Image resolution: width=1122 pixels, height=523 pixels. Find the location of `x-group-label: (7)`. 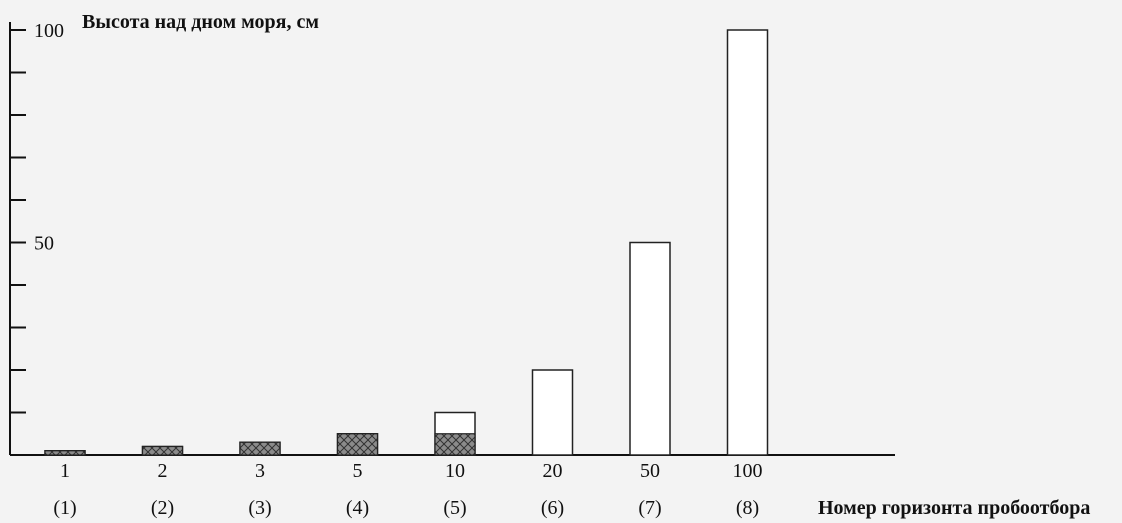

x-group-label: (7) is located at coordinates (649, 508).